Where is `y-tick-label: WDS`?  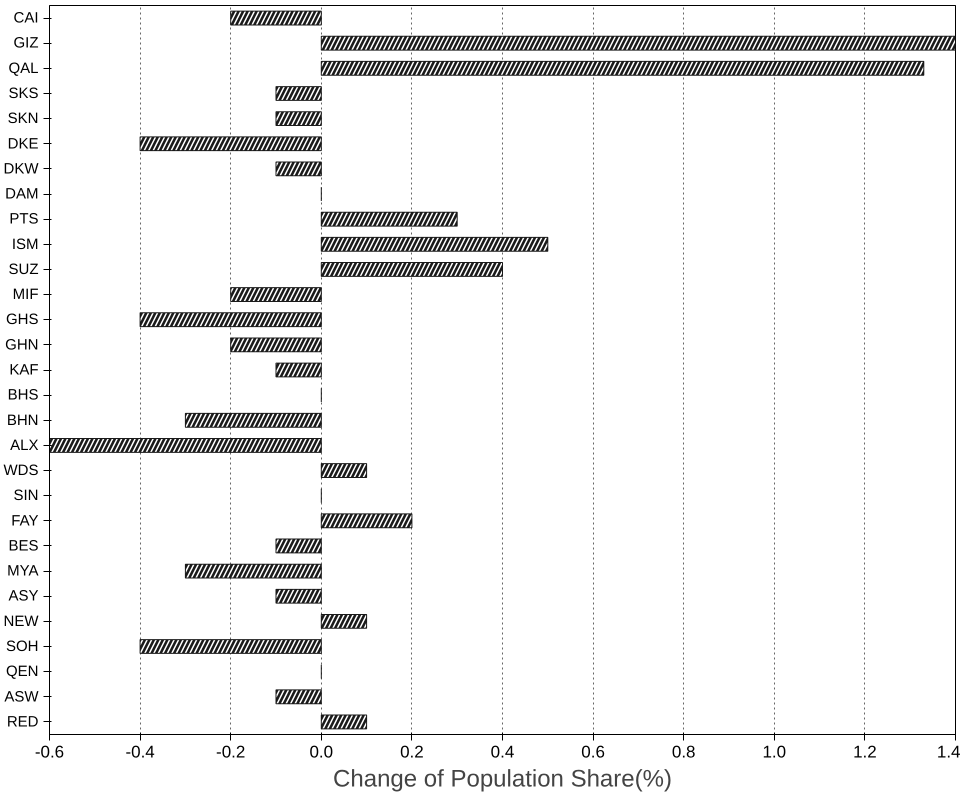
y-tick-label: WDS is located at coordinates (21, 471).